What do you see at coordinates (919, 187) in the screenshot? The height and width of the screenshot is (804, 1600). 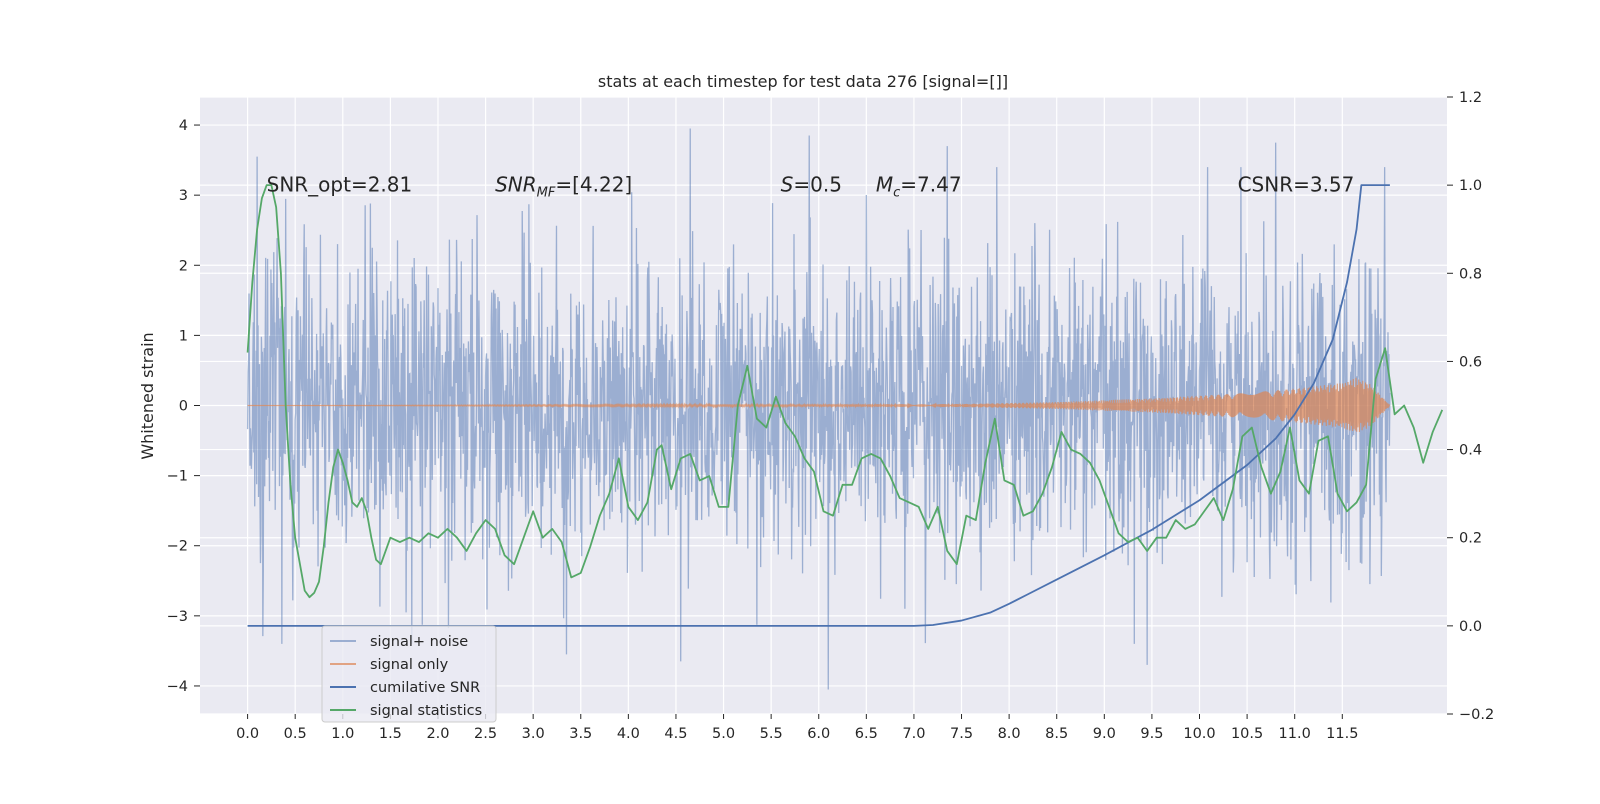 I see `annotation-label: Mc=7.47` at bounding box center [919, 187].